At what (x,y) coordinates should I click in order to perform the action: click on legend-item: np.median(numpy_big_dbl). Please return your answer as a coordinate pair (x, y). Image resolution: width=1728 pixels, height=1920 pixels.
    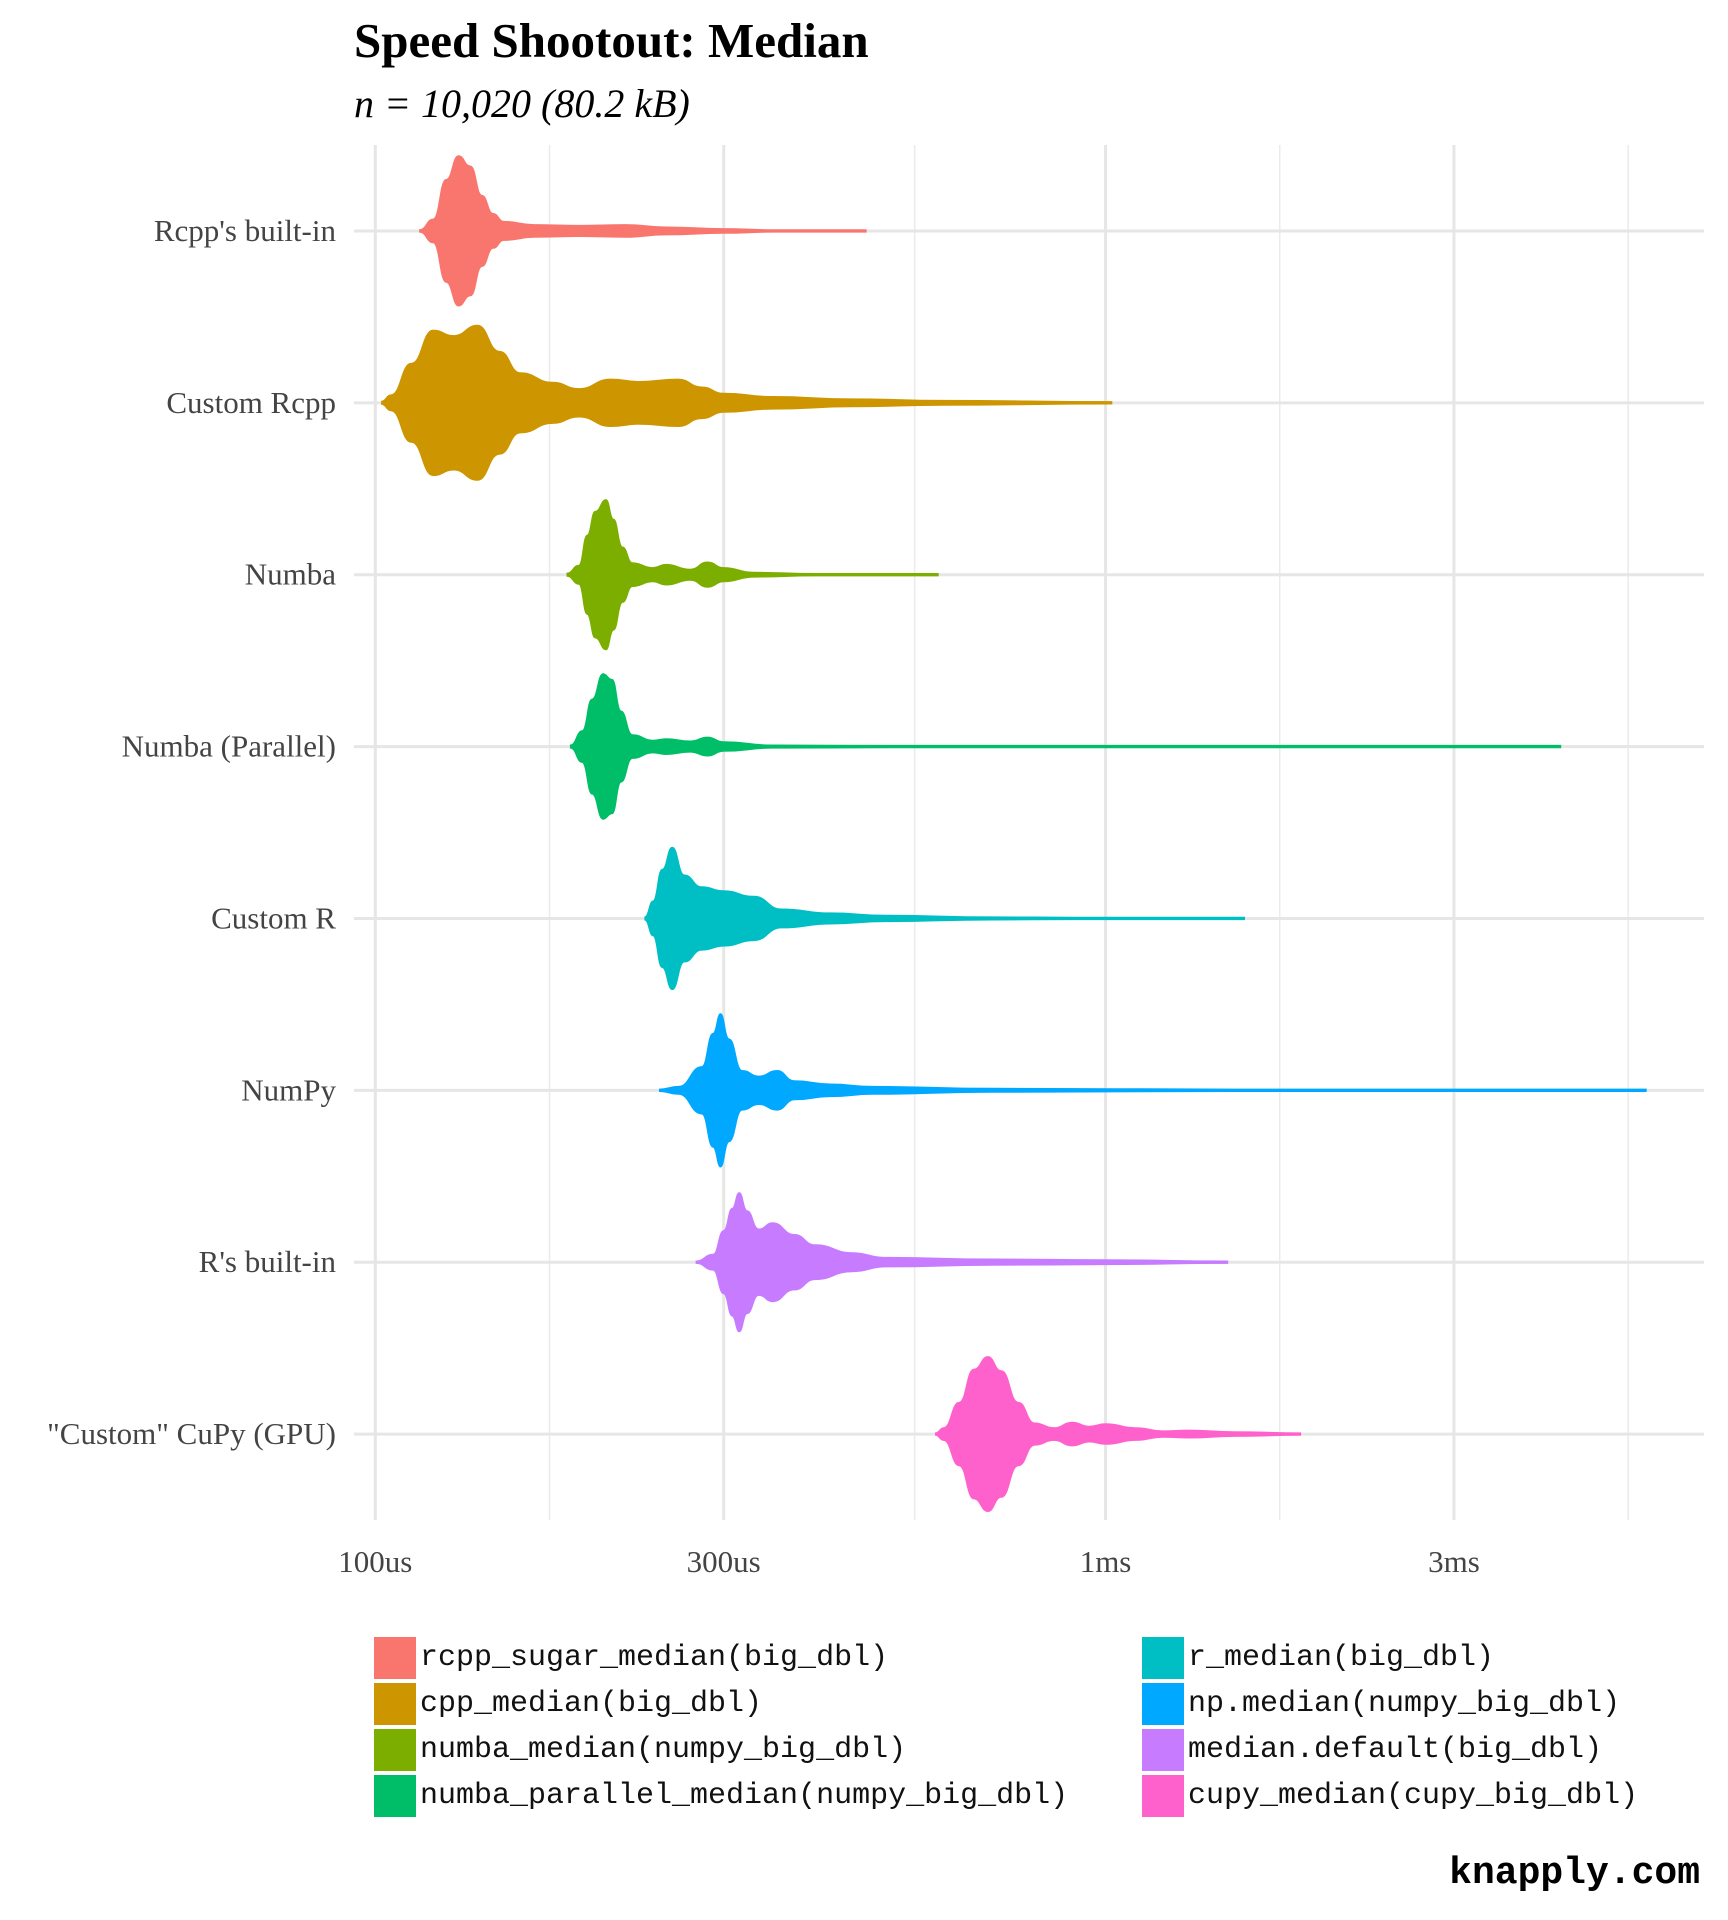
    Looking at the image, I should click on (1381, 1704).